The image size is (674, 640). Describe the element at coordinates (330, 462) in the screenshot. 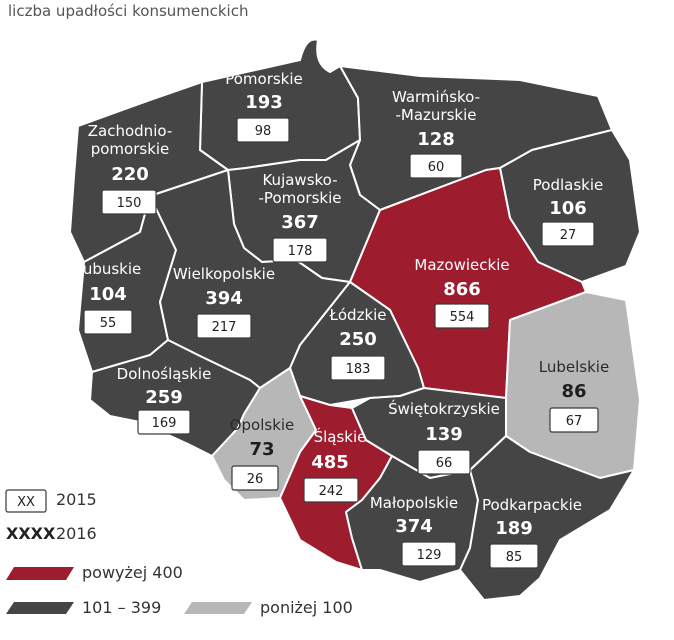

I see `value-2016: 485` at that location.